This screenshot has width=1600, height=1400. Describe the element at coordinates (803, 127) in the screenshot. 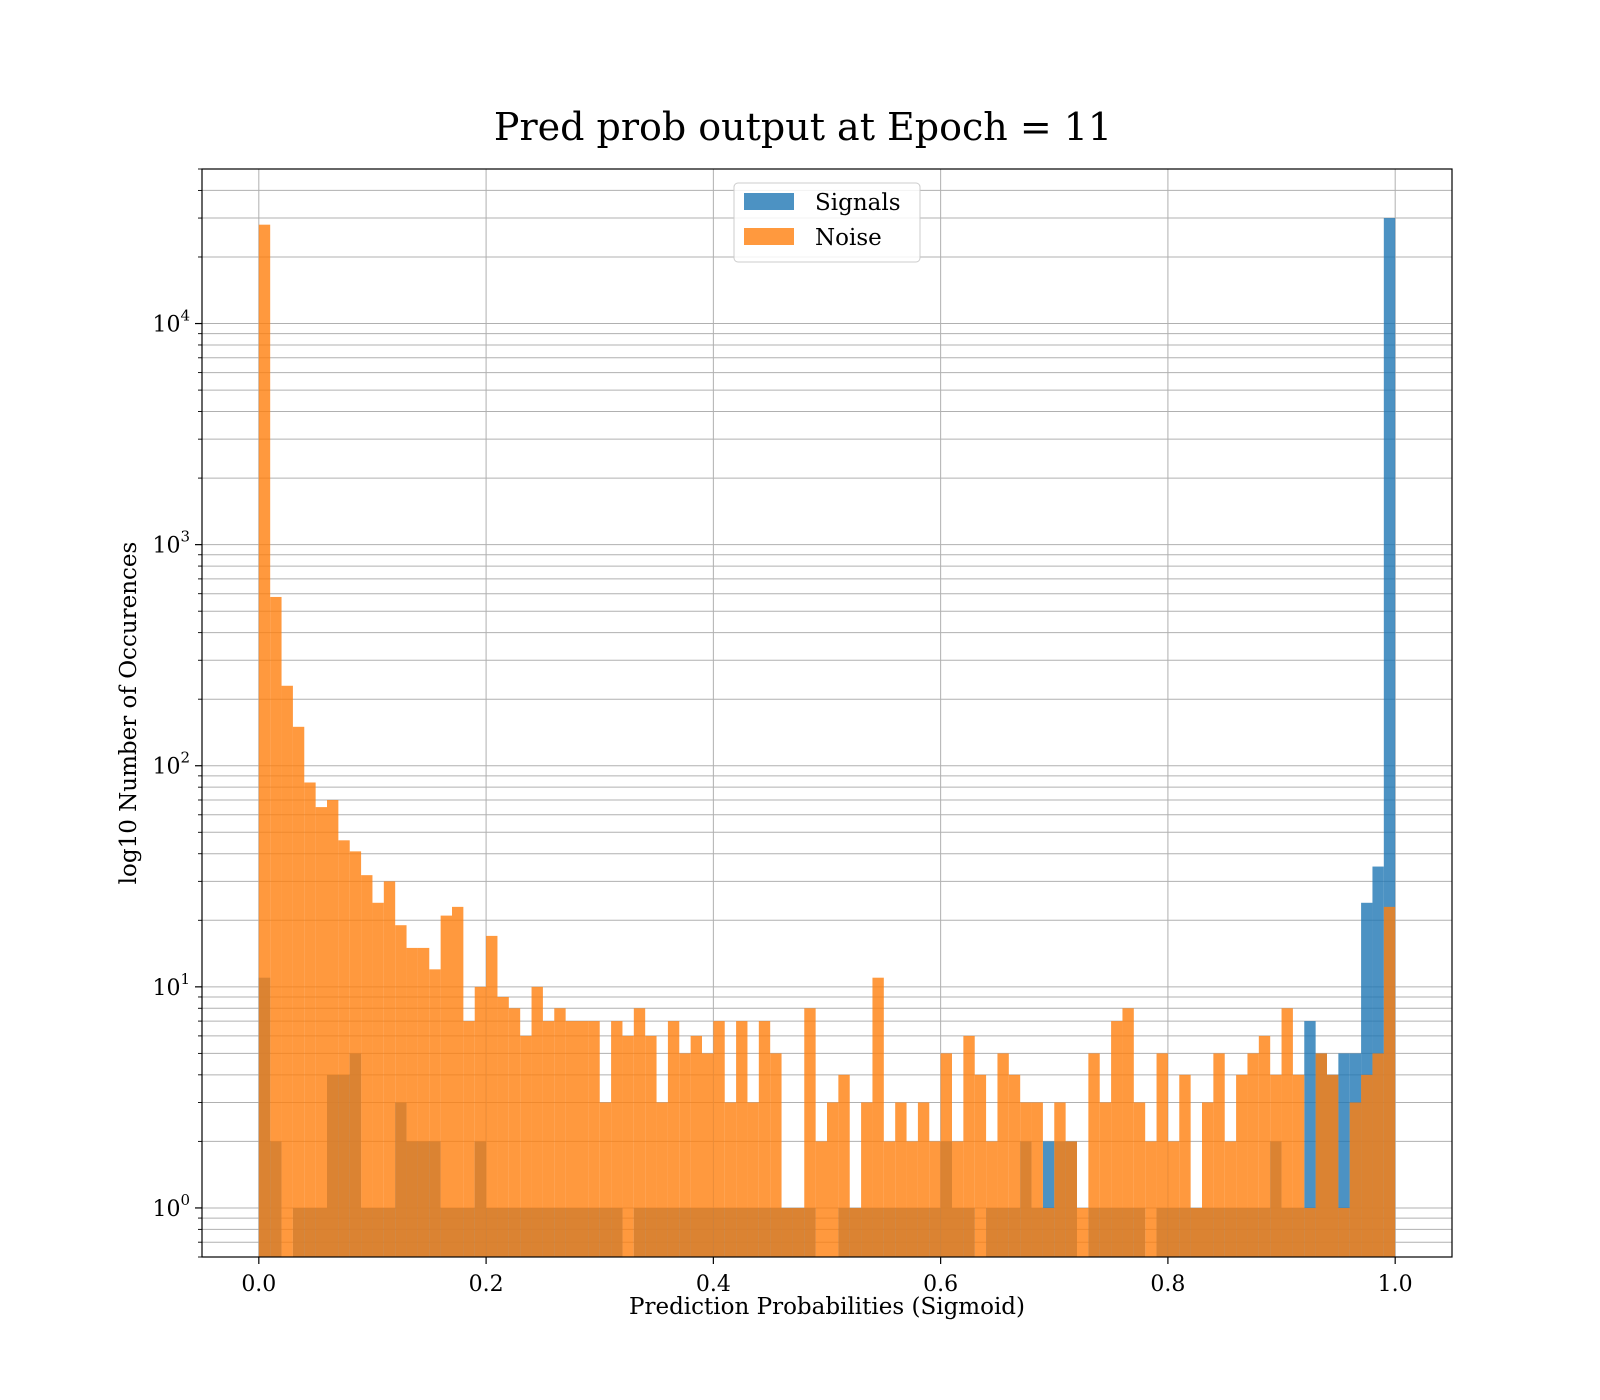

I see `chart-title: Pred prob output at Epoch = 11` at that location.